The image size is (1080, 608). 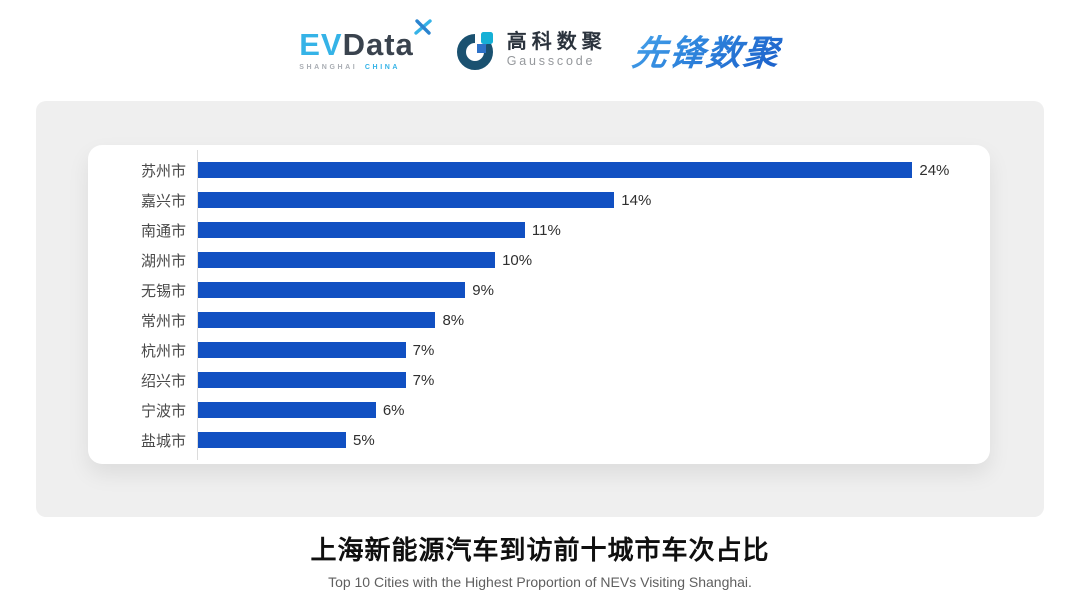 I want to click on bar-value-label: 5%, so click(x=364, y=440).